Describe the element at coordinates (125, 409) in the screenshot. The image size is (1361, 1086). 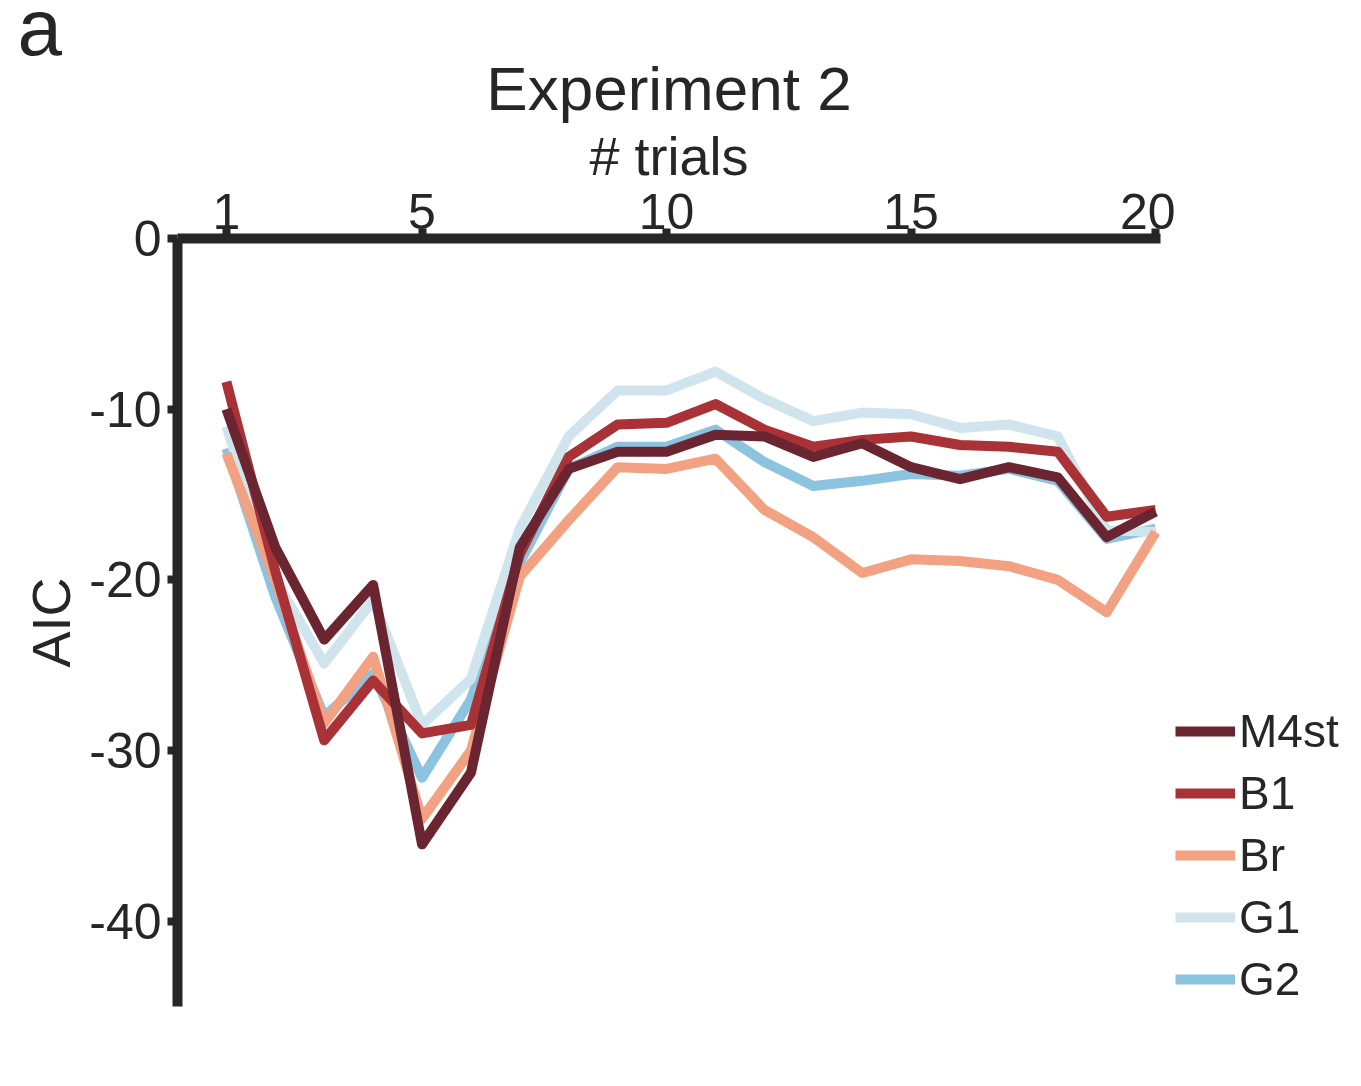
I see `y-tick-label: -10` at that location.